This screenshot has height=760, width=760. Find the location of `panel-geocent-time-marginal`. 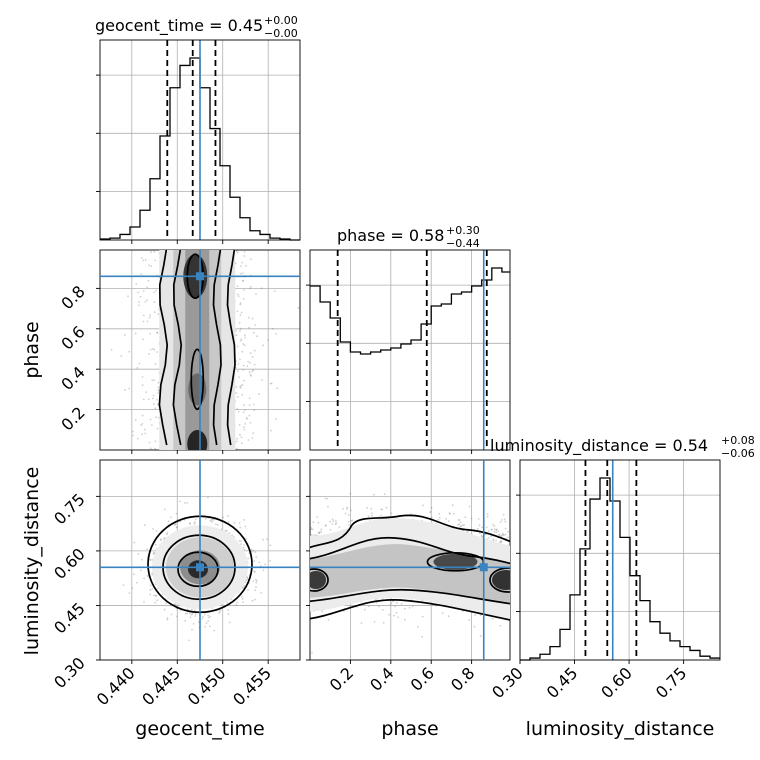

panel-geocent-time-marginal is located at coordinates (198, 141).